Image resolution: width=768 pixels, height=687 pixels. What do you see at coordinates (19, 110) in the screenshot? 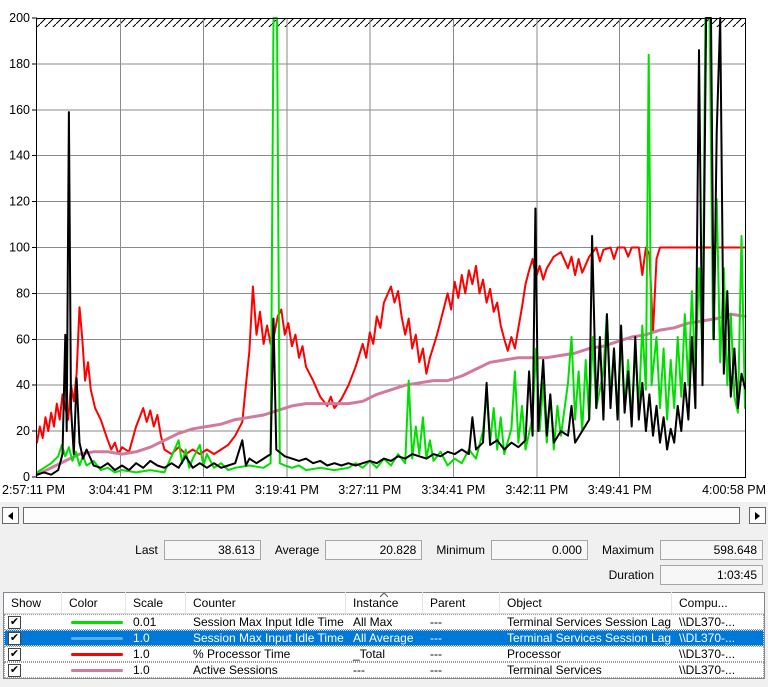
I see `y-axis-tick-label: 160` at bounding box center [19, 110].